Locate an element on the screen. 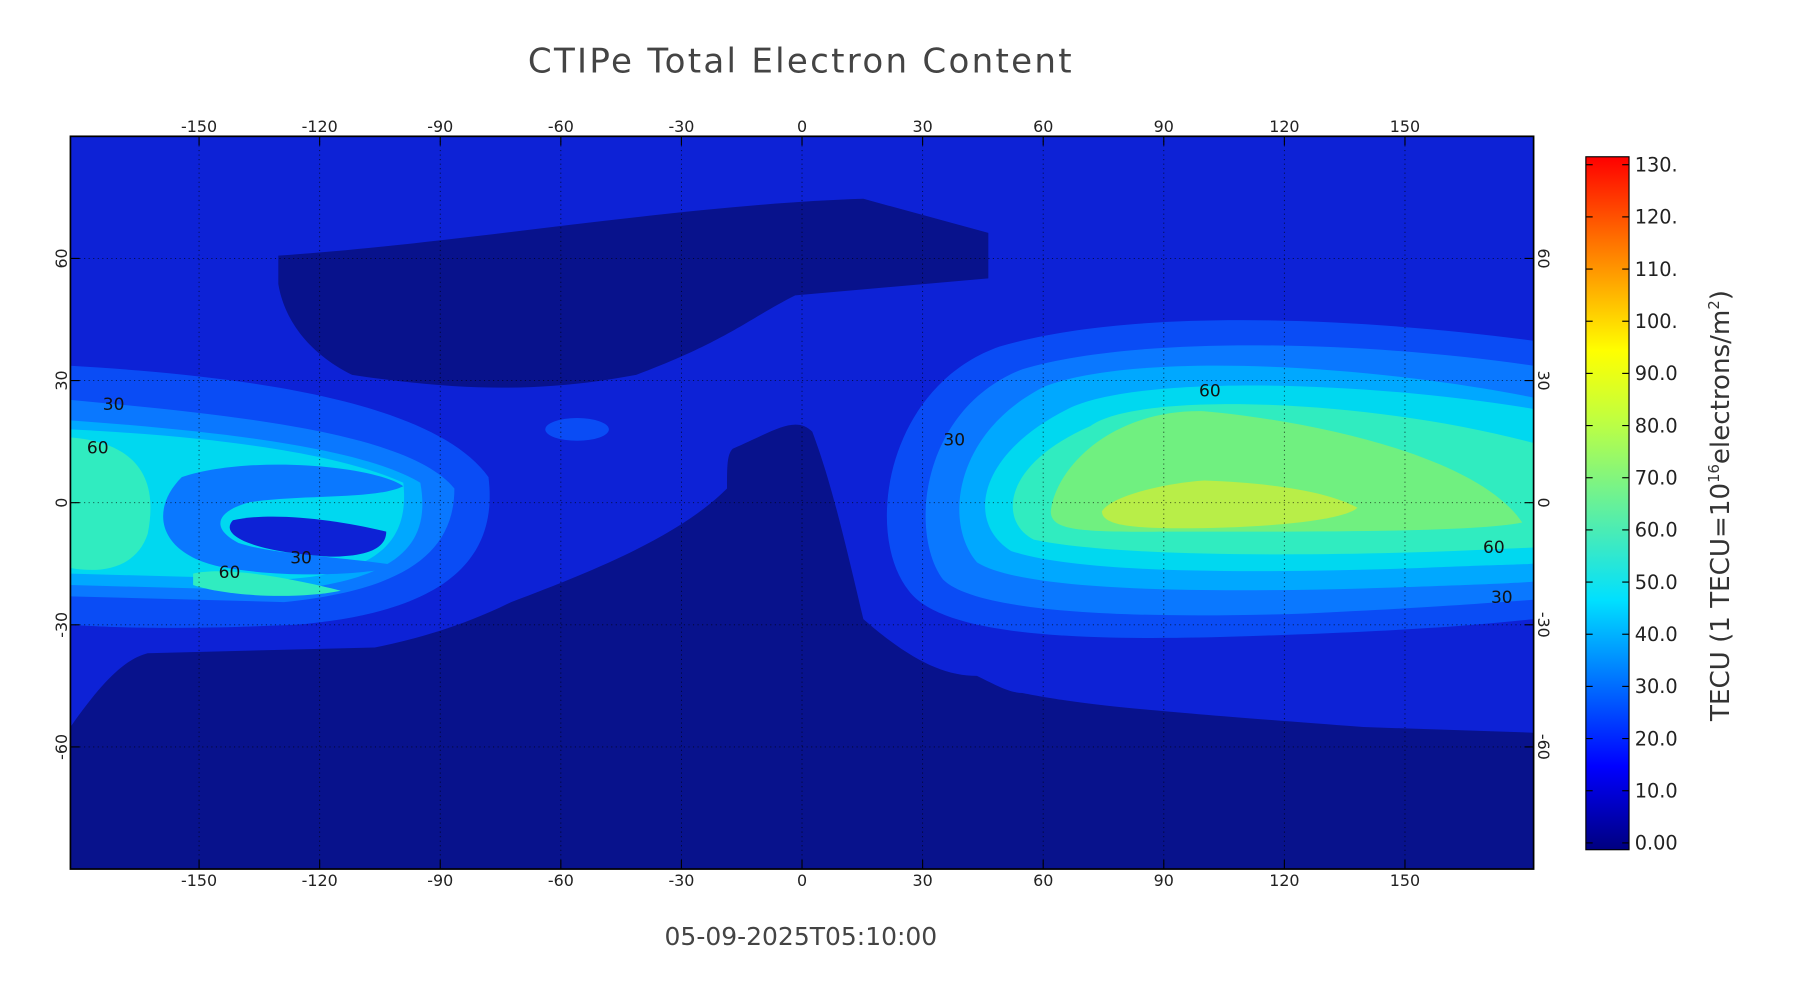  colorbar-tick-label: 80.0 is located at coordinates (1656, 425).